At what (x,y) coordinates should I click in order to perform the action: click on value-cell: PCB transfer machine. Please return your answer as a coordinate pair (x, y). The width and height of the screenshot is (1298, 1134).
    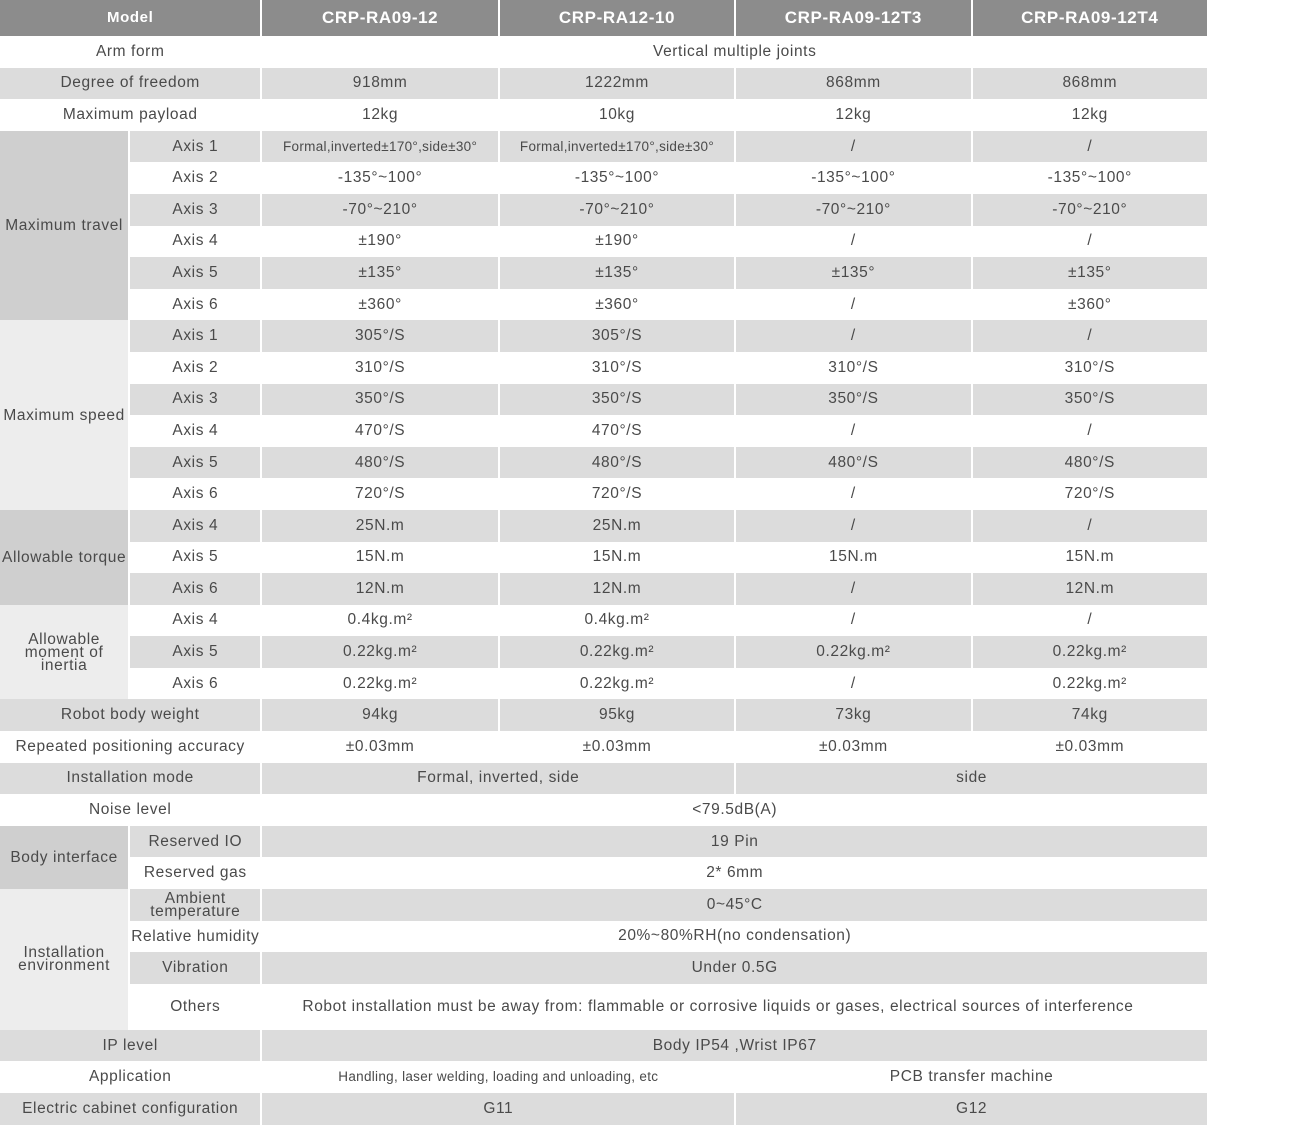
    Looking at the image, I should click on (971, 1077).